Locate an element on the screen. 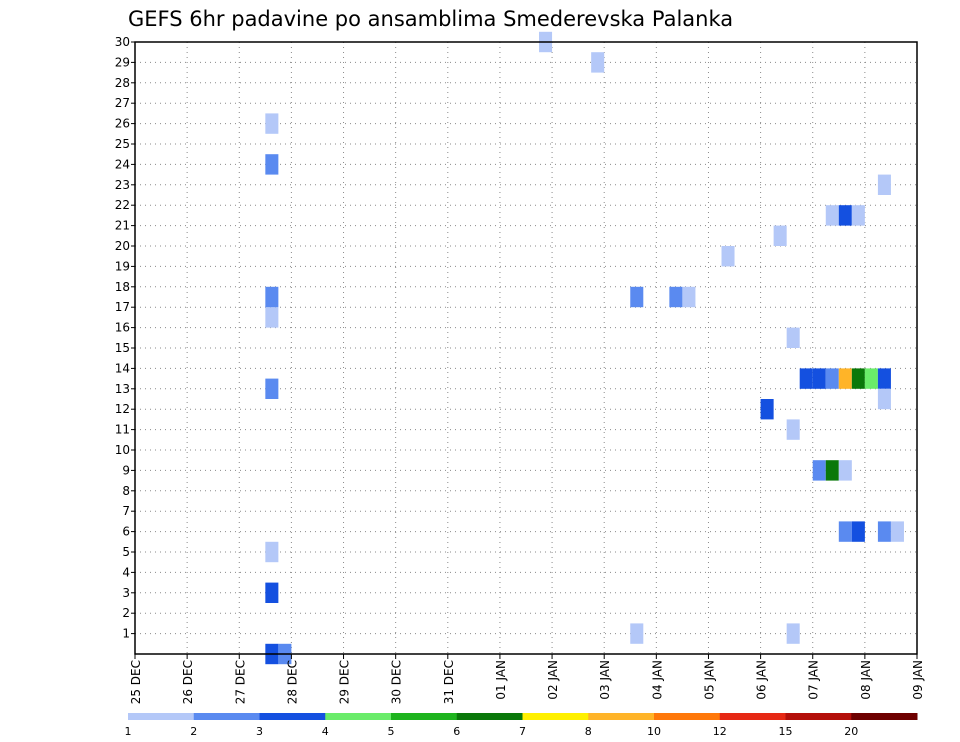  y-tick-label: 8 is located at coordinates (126, 491).